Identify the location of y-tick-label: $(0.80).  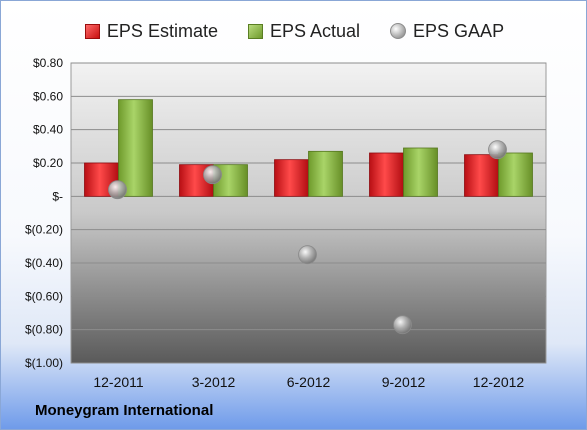
(44, 330).